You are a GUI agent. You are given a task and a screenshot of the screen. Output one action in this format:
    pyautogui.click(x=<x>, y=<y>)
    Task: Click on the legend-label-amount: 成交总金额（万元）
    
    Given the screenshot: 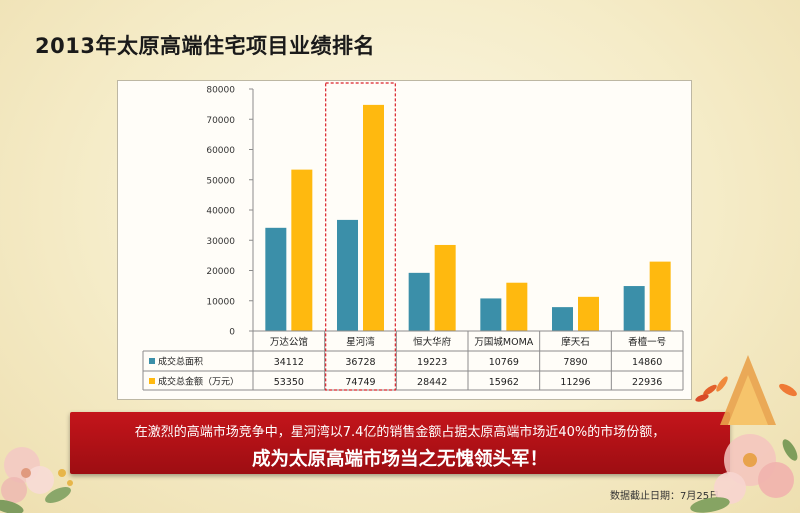 What is the action you would take?
    pyautogui.click(x=198, y=382)
    